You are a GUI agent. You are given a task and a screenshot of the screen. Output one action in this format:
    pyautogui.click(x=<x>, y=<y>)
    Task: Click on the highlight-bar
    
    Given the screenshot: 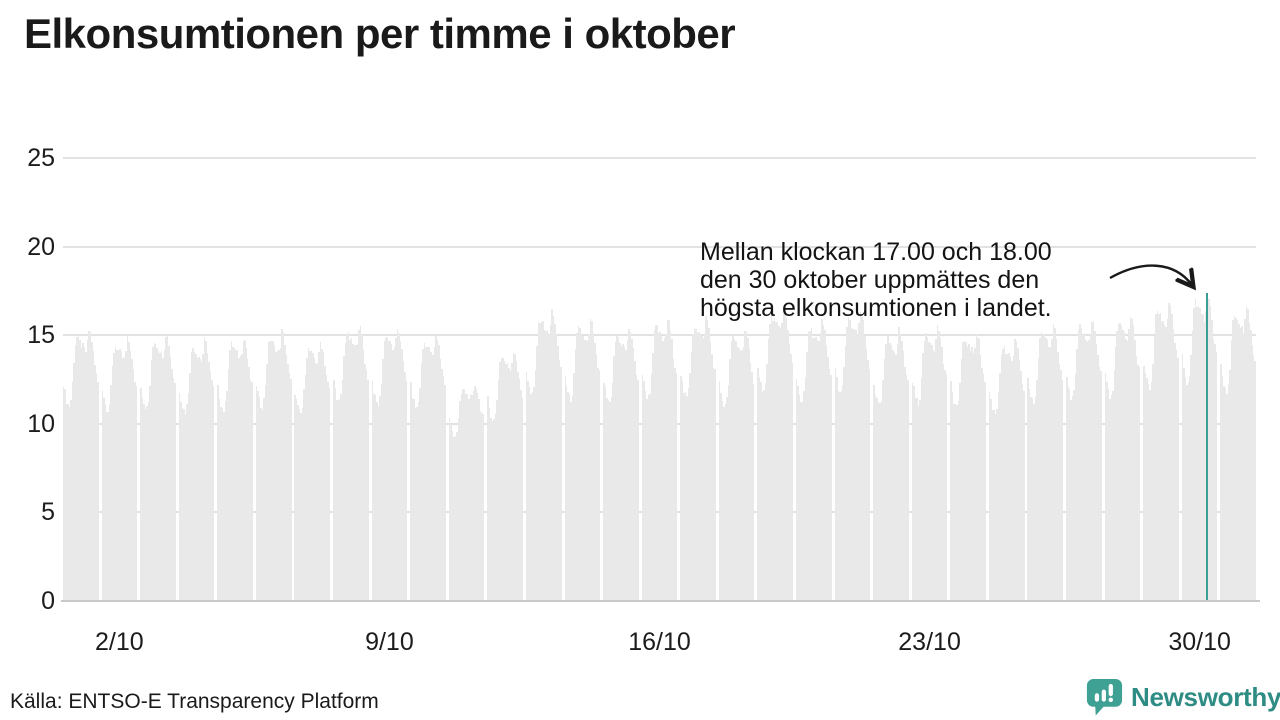 What is the action you would take?
    pyautogui.click(x=1207, y=446)
    